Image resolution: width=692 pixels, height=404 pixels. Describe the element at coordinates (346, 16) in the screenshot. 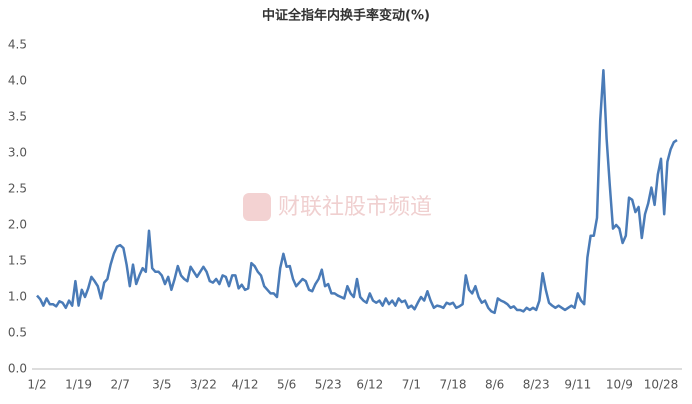

I see `chart-title: 中证全指年内换手率变动(%)` at that location.